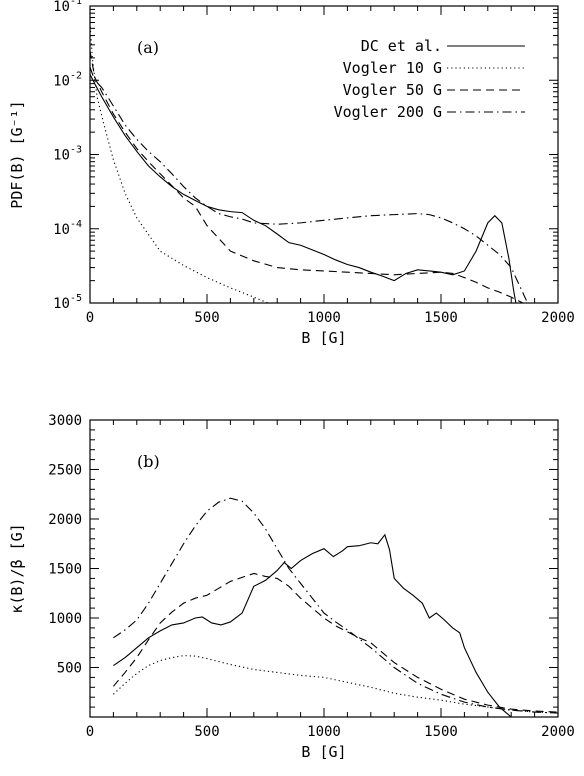 Image resolution: width=584 pixels, height=776 pixels. What do you see at coordinates (148, 461) in the screenshot?
I see `panel-label: (b)` at bounding box center [148, 461].